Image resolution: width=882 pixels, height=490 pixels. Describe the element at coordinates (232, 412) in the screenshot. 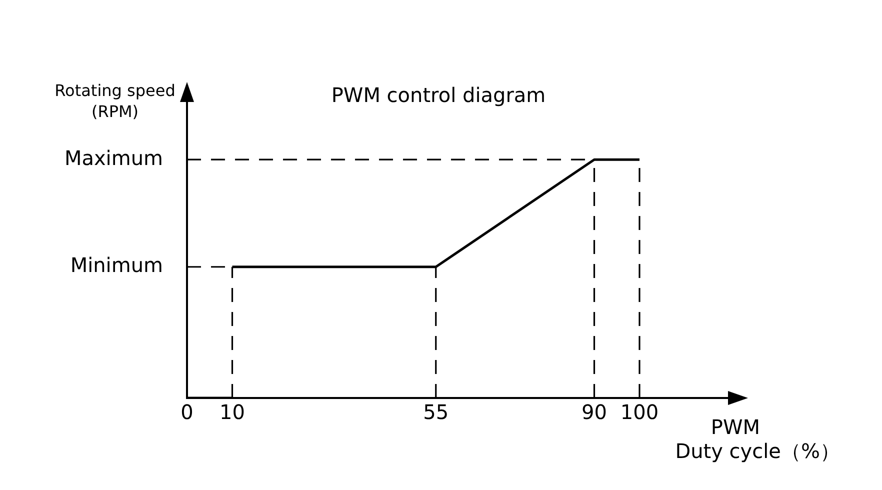

I see `x-tick-label: 10` at that location.